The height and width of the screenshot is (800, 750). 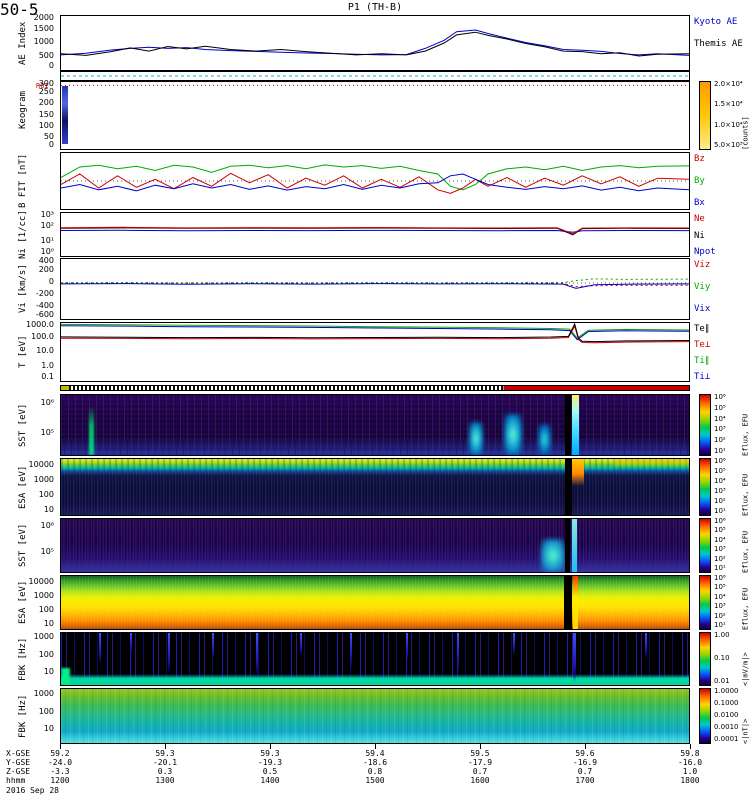 What do you see at coordinates (745, 133) in the screenshot?
I see `colorbar-label-counts: [counts]` at bounding box center [745, 133].